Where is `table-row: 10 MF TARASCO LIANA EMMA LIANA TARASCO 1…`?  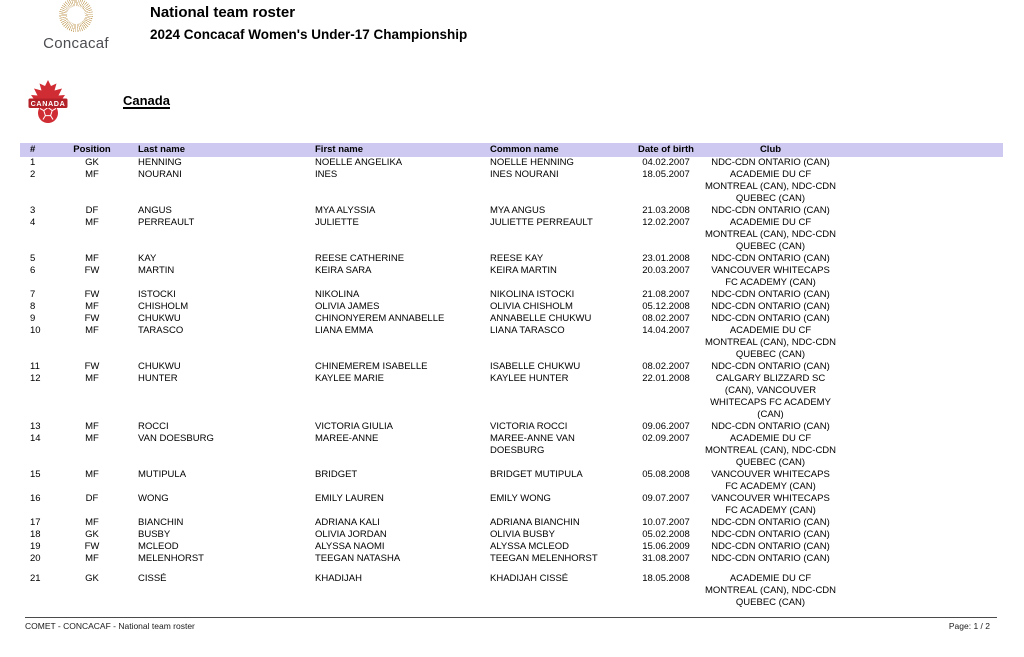
table-row: 10 MF TARASCO LIANA EMMA LIANA TARASCO 1… is located at coordinates (511, 343).